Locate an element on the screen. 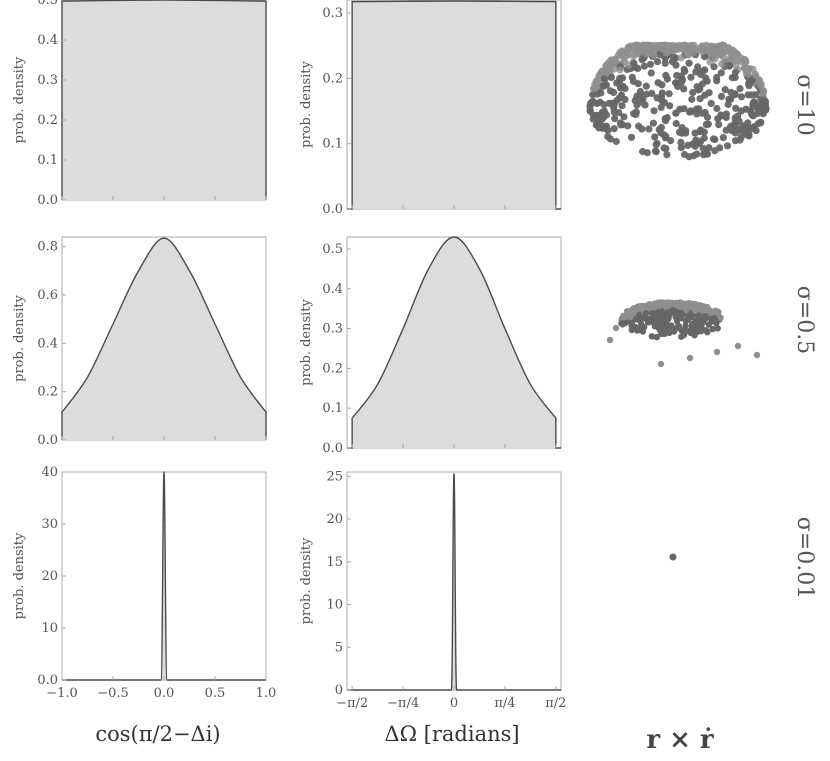  y-tick-label: 10 is located at coordinates (334, 605).